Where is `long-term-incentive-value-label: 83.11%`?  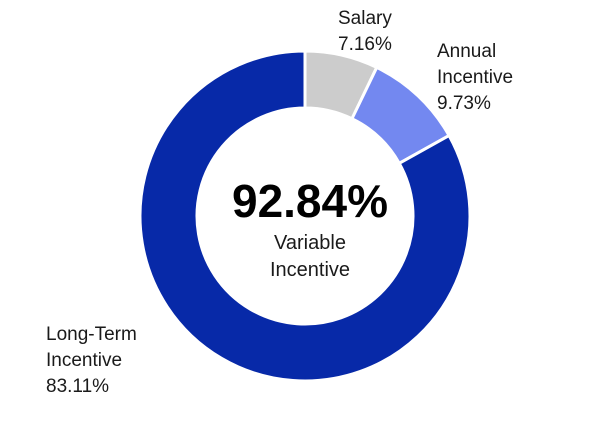 long-term-incentive-value-label: 83.11% is located at coordinates (78, 386).